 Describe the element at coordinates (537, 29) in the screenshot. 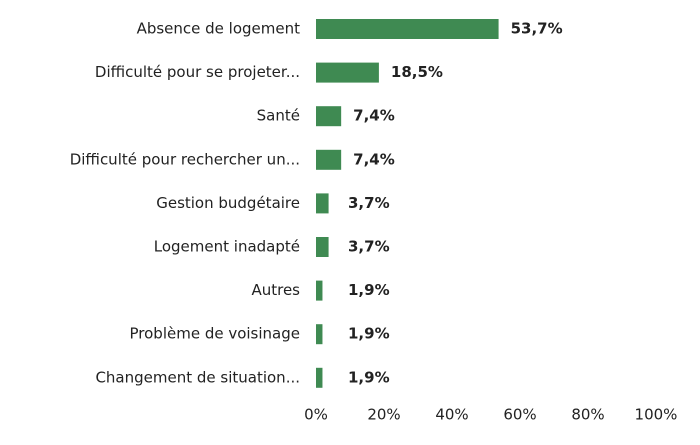

I see `value-label: 53,7%` at that location.